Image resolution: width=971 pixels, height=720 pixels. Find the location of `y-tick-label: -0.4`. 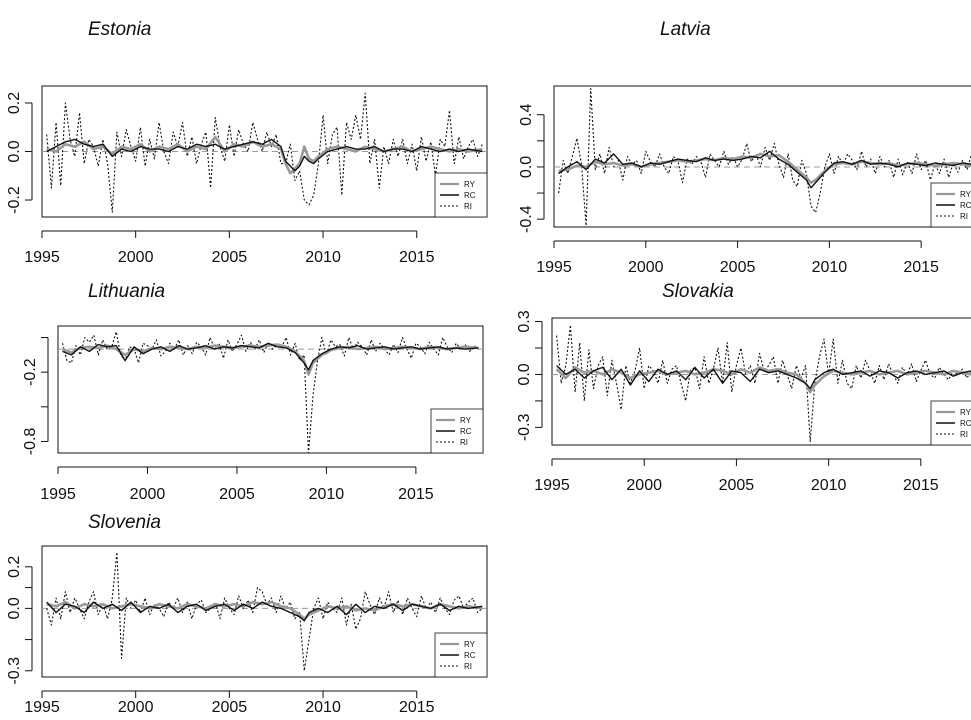

y-tick-label: -0.4 is located at coordinates (526, 219).